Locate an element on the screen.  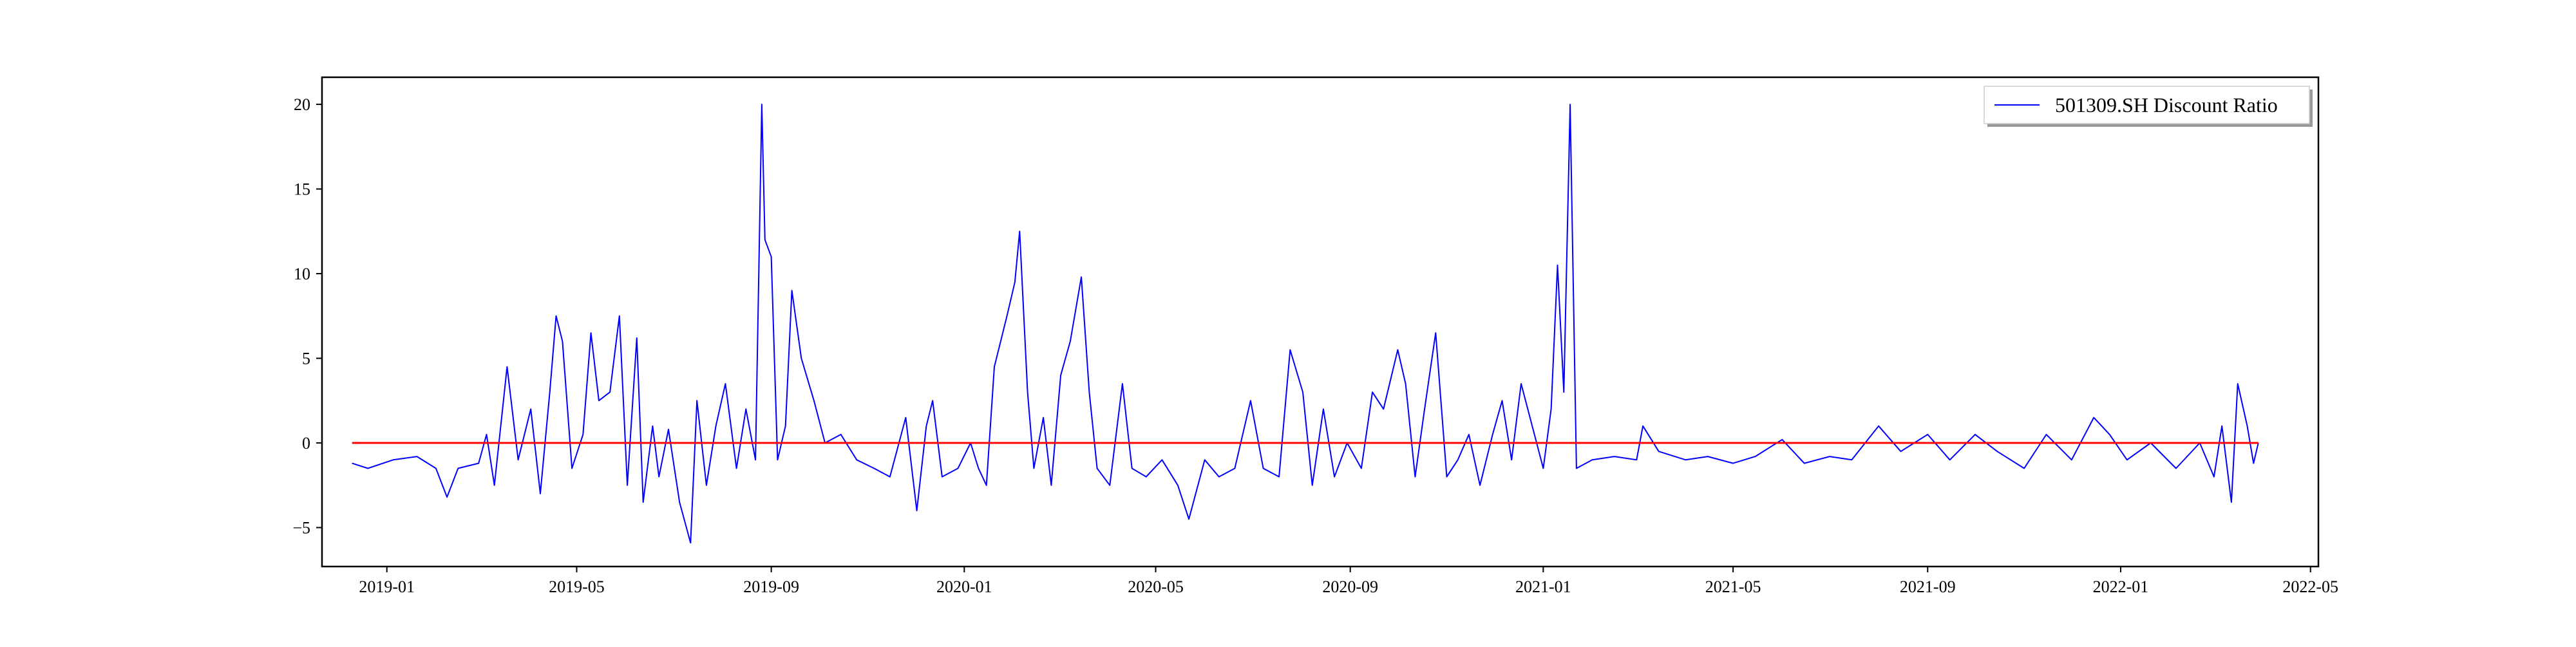
y-tick-label: 0 is located at coordinates (306, 444).